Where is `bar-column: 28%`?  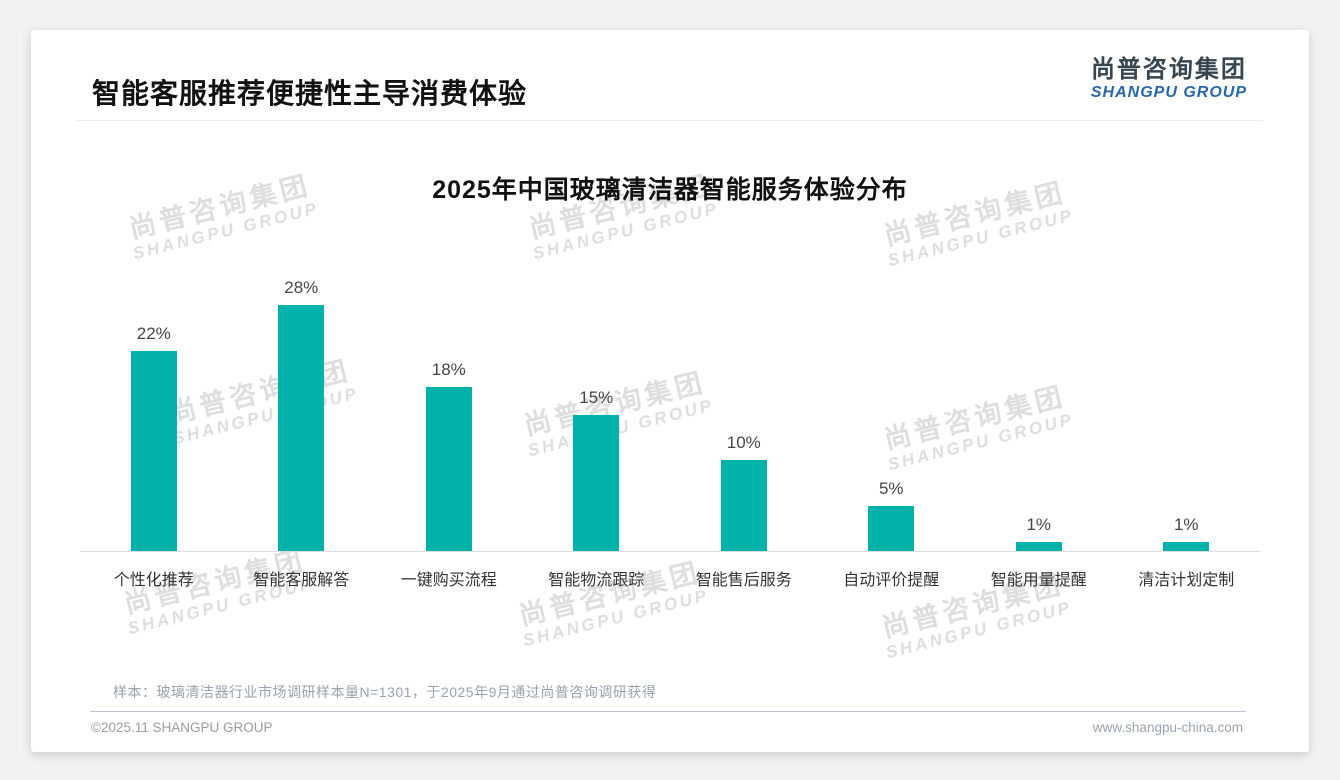 bar-column: 28% is located at coordinates (302, 414).